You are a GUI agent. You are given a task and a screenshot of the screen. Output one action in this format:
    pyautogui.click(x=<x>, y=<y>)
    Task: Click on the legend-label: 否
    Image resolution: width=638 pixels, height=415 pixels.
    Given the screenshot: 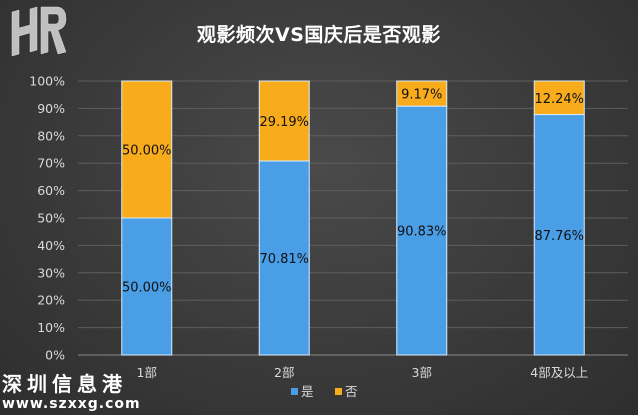 What is the action you would take?
    pyautogui.click(x=351, y=391)
    